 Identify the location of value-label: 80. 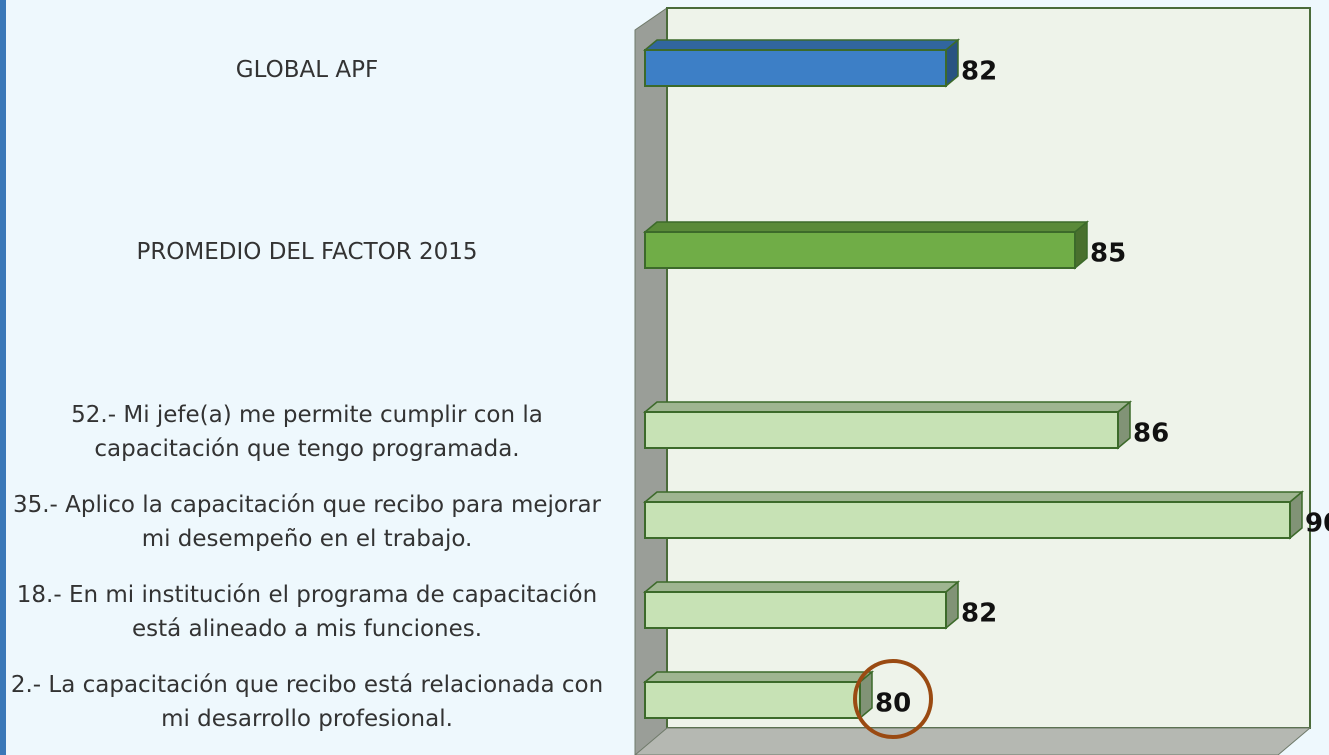
(893, 704).